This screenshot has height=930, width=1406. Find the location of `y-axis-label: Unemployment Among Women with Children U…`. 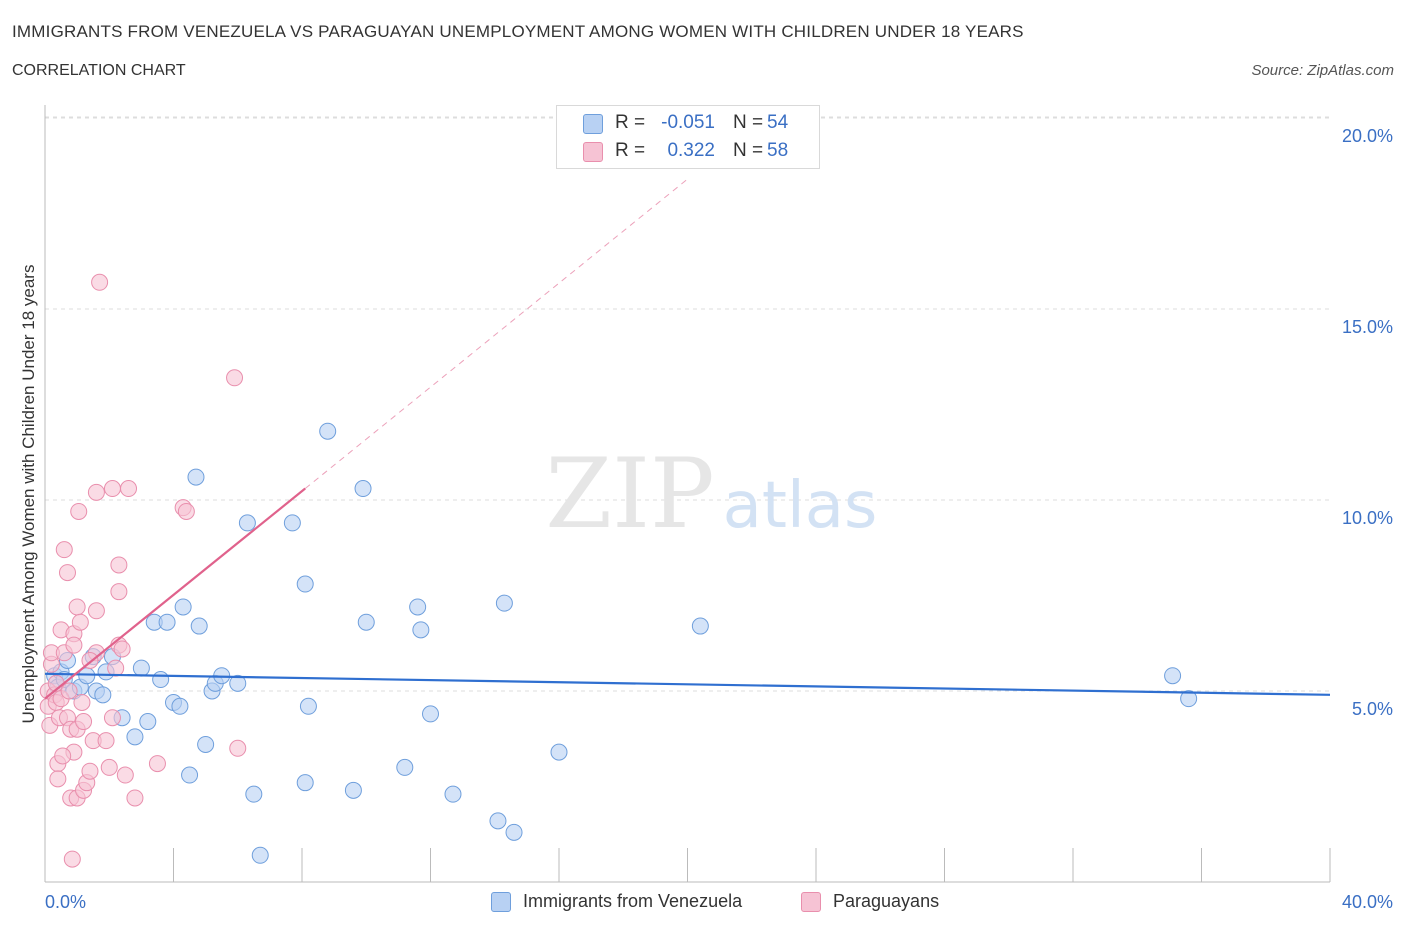

y-axis-label: Unemployment Among Women with Children U… is located at coordinates (28, 494).